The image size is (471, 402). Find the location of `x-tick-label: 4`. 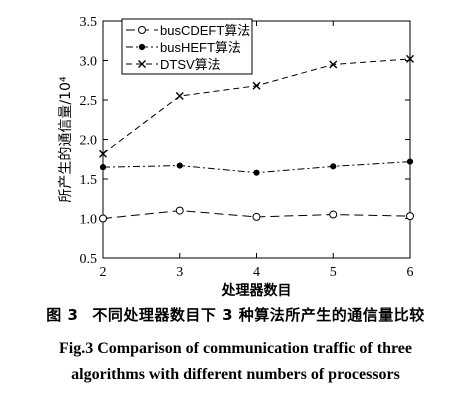

x-tick-label: 4 is located at coordinates (256, 272).